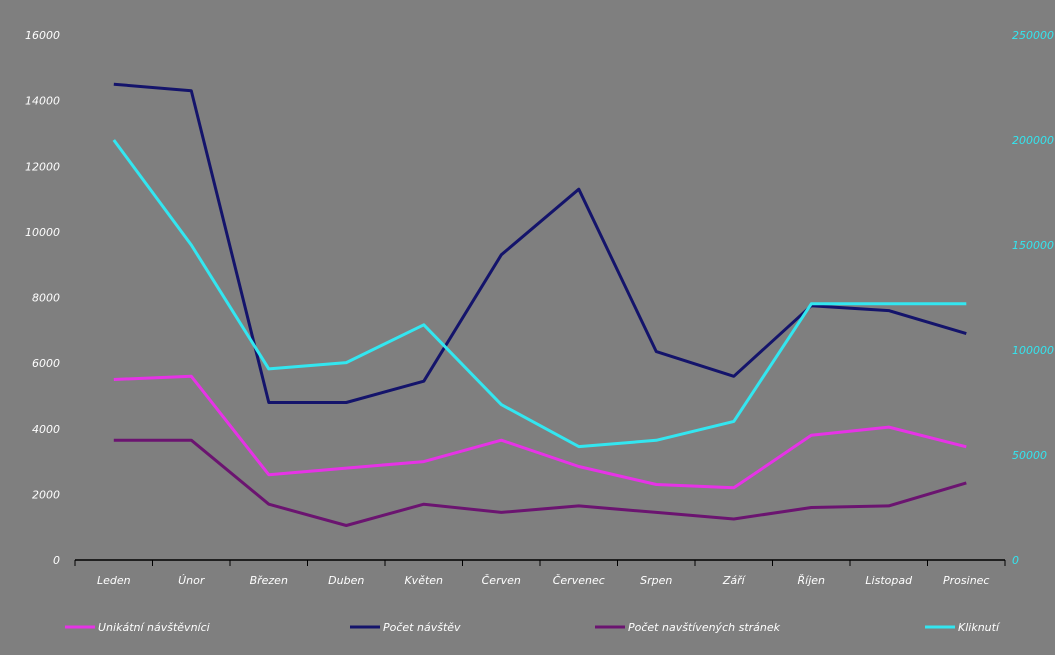 The width and height of the screenshot is (1055, 655). Describe the element at coordinates (42, 35) in the screenshot. I see `y-left-tick-label: 16000` at that location.